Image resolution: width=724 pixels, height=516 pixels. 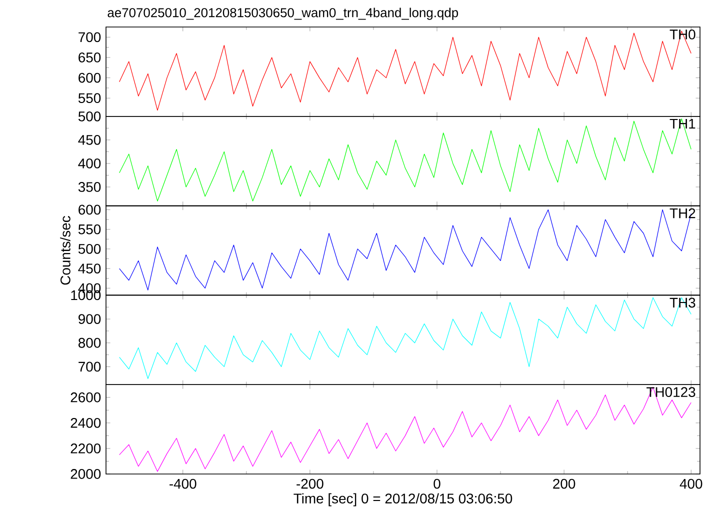 What do you see at coordinates (85, 474) in the screenshot?
I see `y-tick-label: 2000` at bounding box center [85, 474].